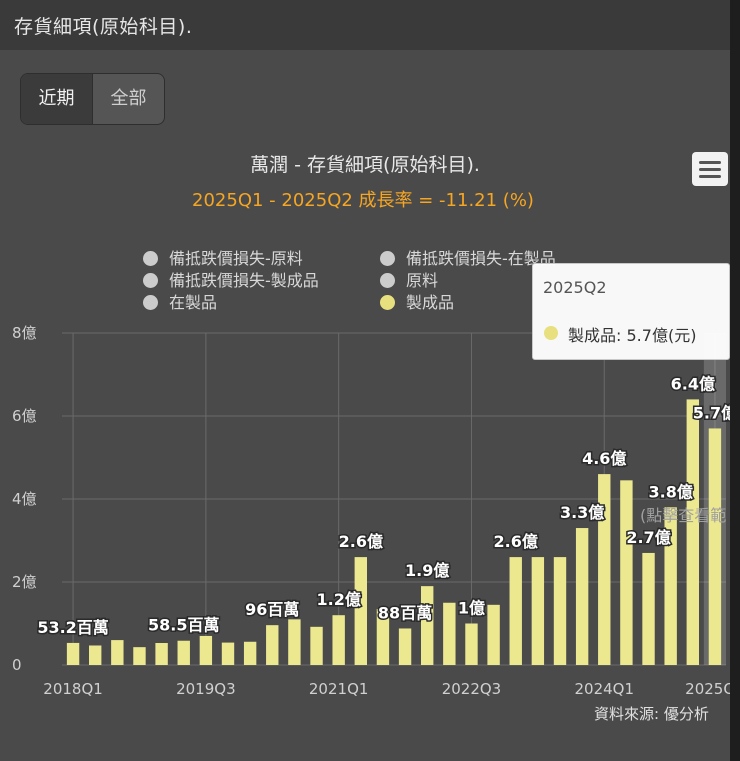 The image size is (740, 761). I want to click on chart-menu-button, so click(710, 169).